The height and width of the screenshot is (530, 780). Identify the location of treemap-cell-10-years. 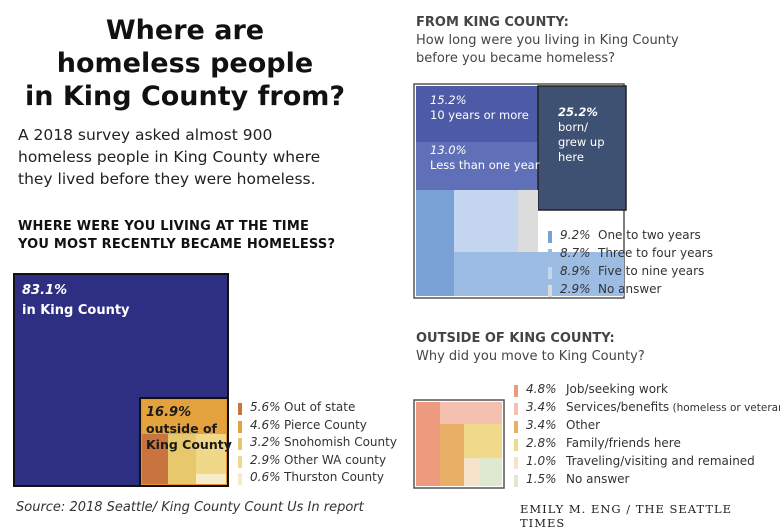
(477, 114).